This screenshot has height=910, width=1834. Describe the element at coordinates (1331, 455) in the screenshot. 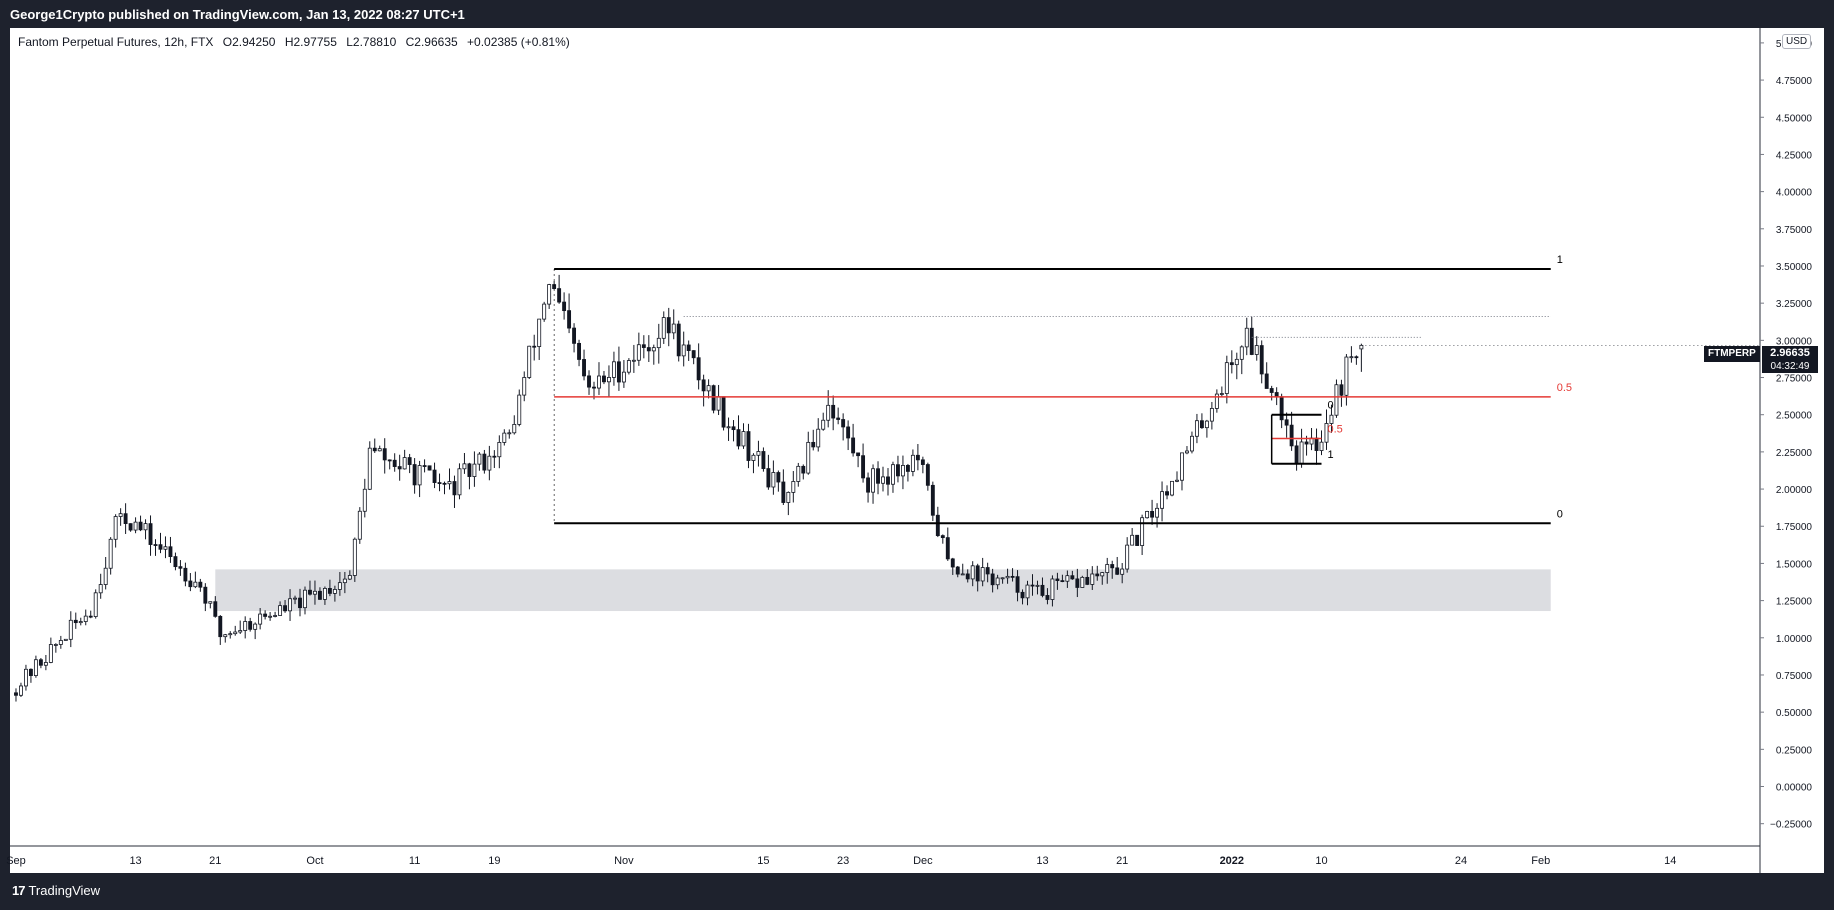

I see `fib-level-label: 1` at that location.